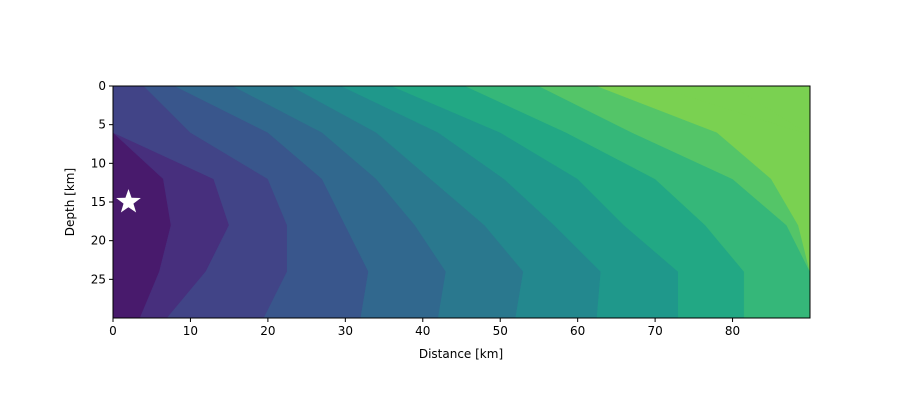  Describe the element at coordinates (654, 331) in the screenshot. I see `x-tick-label: 70` at that location.